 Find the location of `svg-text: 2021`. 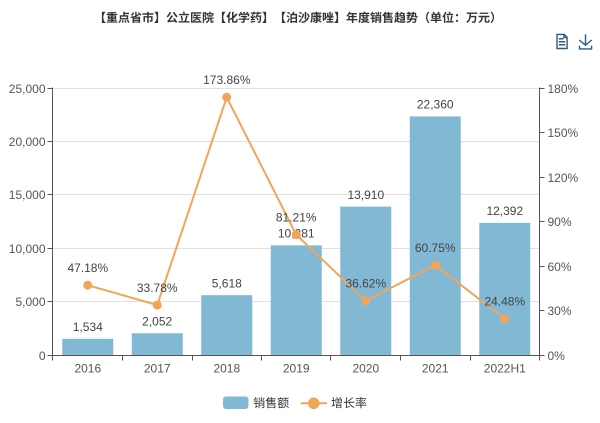

svg-text: 2021 is located at coordinates (435, 368).